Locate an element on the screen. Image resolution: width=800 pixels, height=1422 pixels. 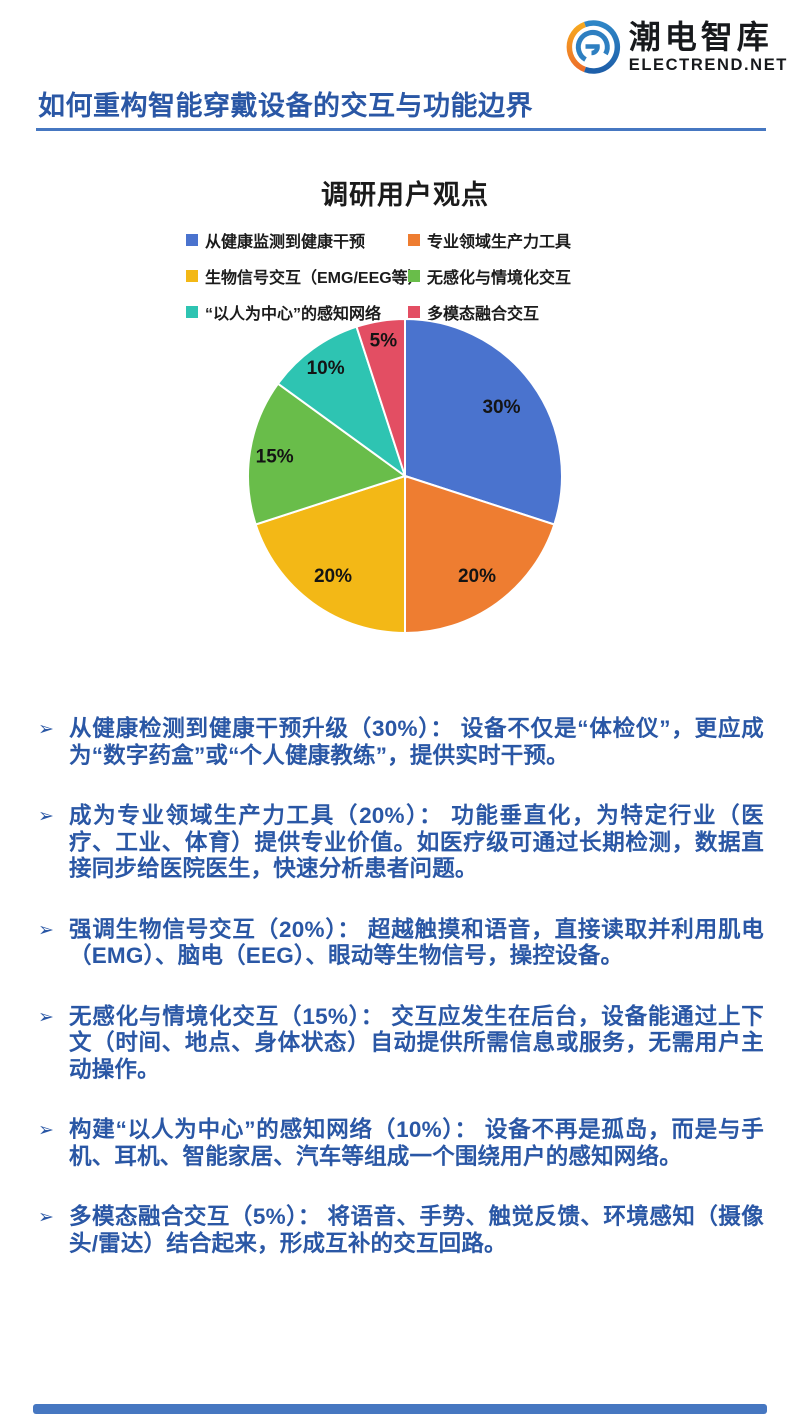
title-underline is located at coordinates (401, 129).